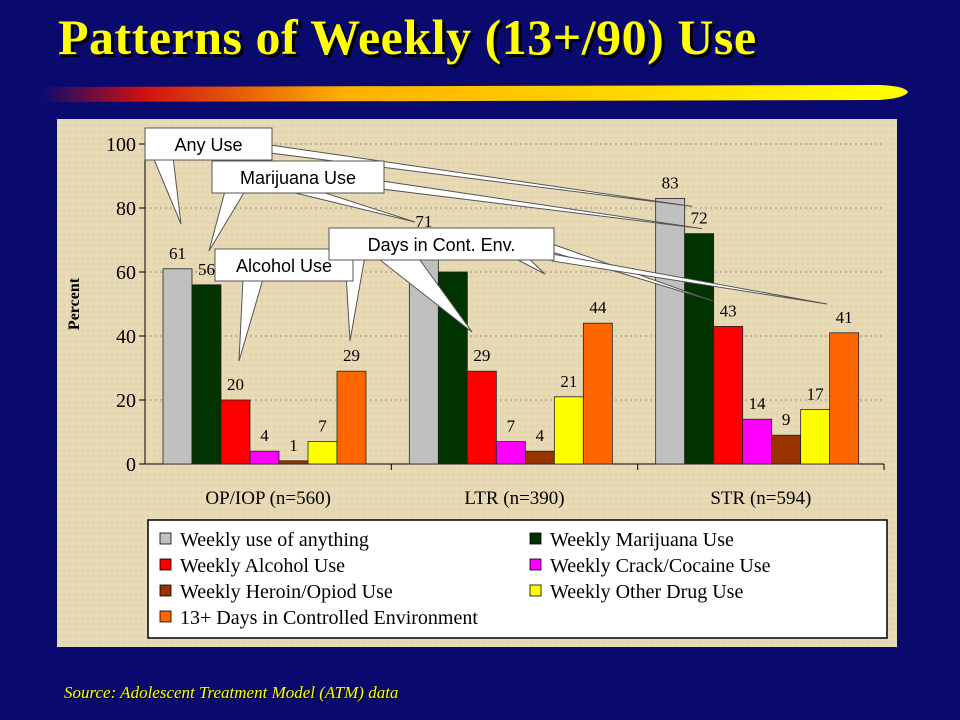 The width and height of the screenshot is (960, 720). Describe the element at coordinates (206, 269) in the screenshot. I see `data-label: 56` at that location.